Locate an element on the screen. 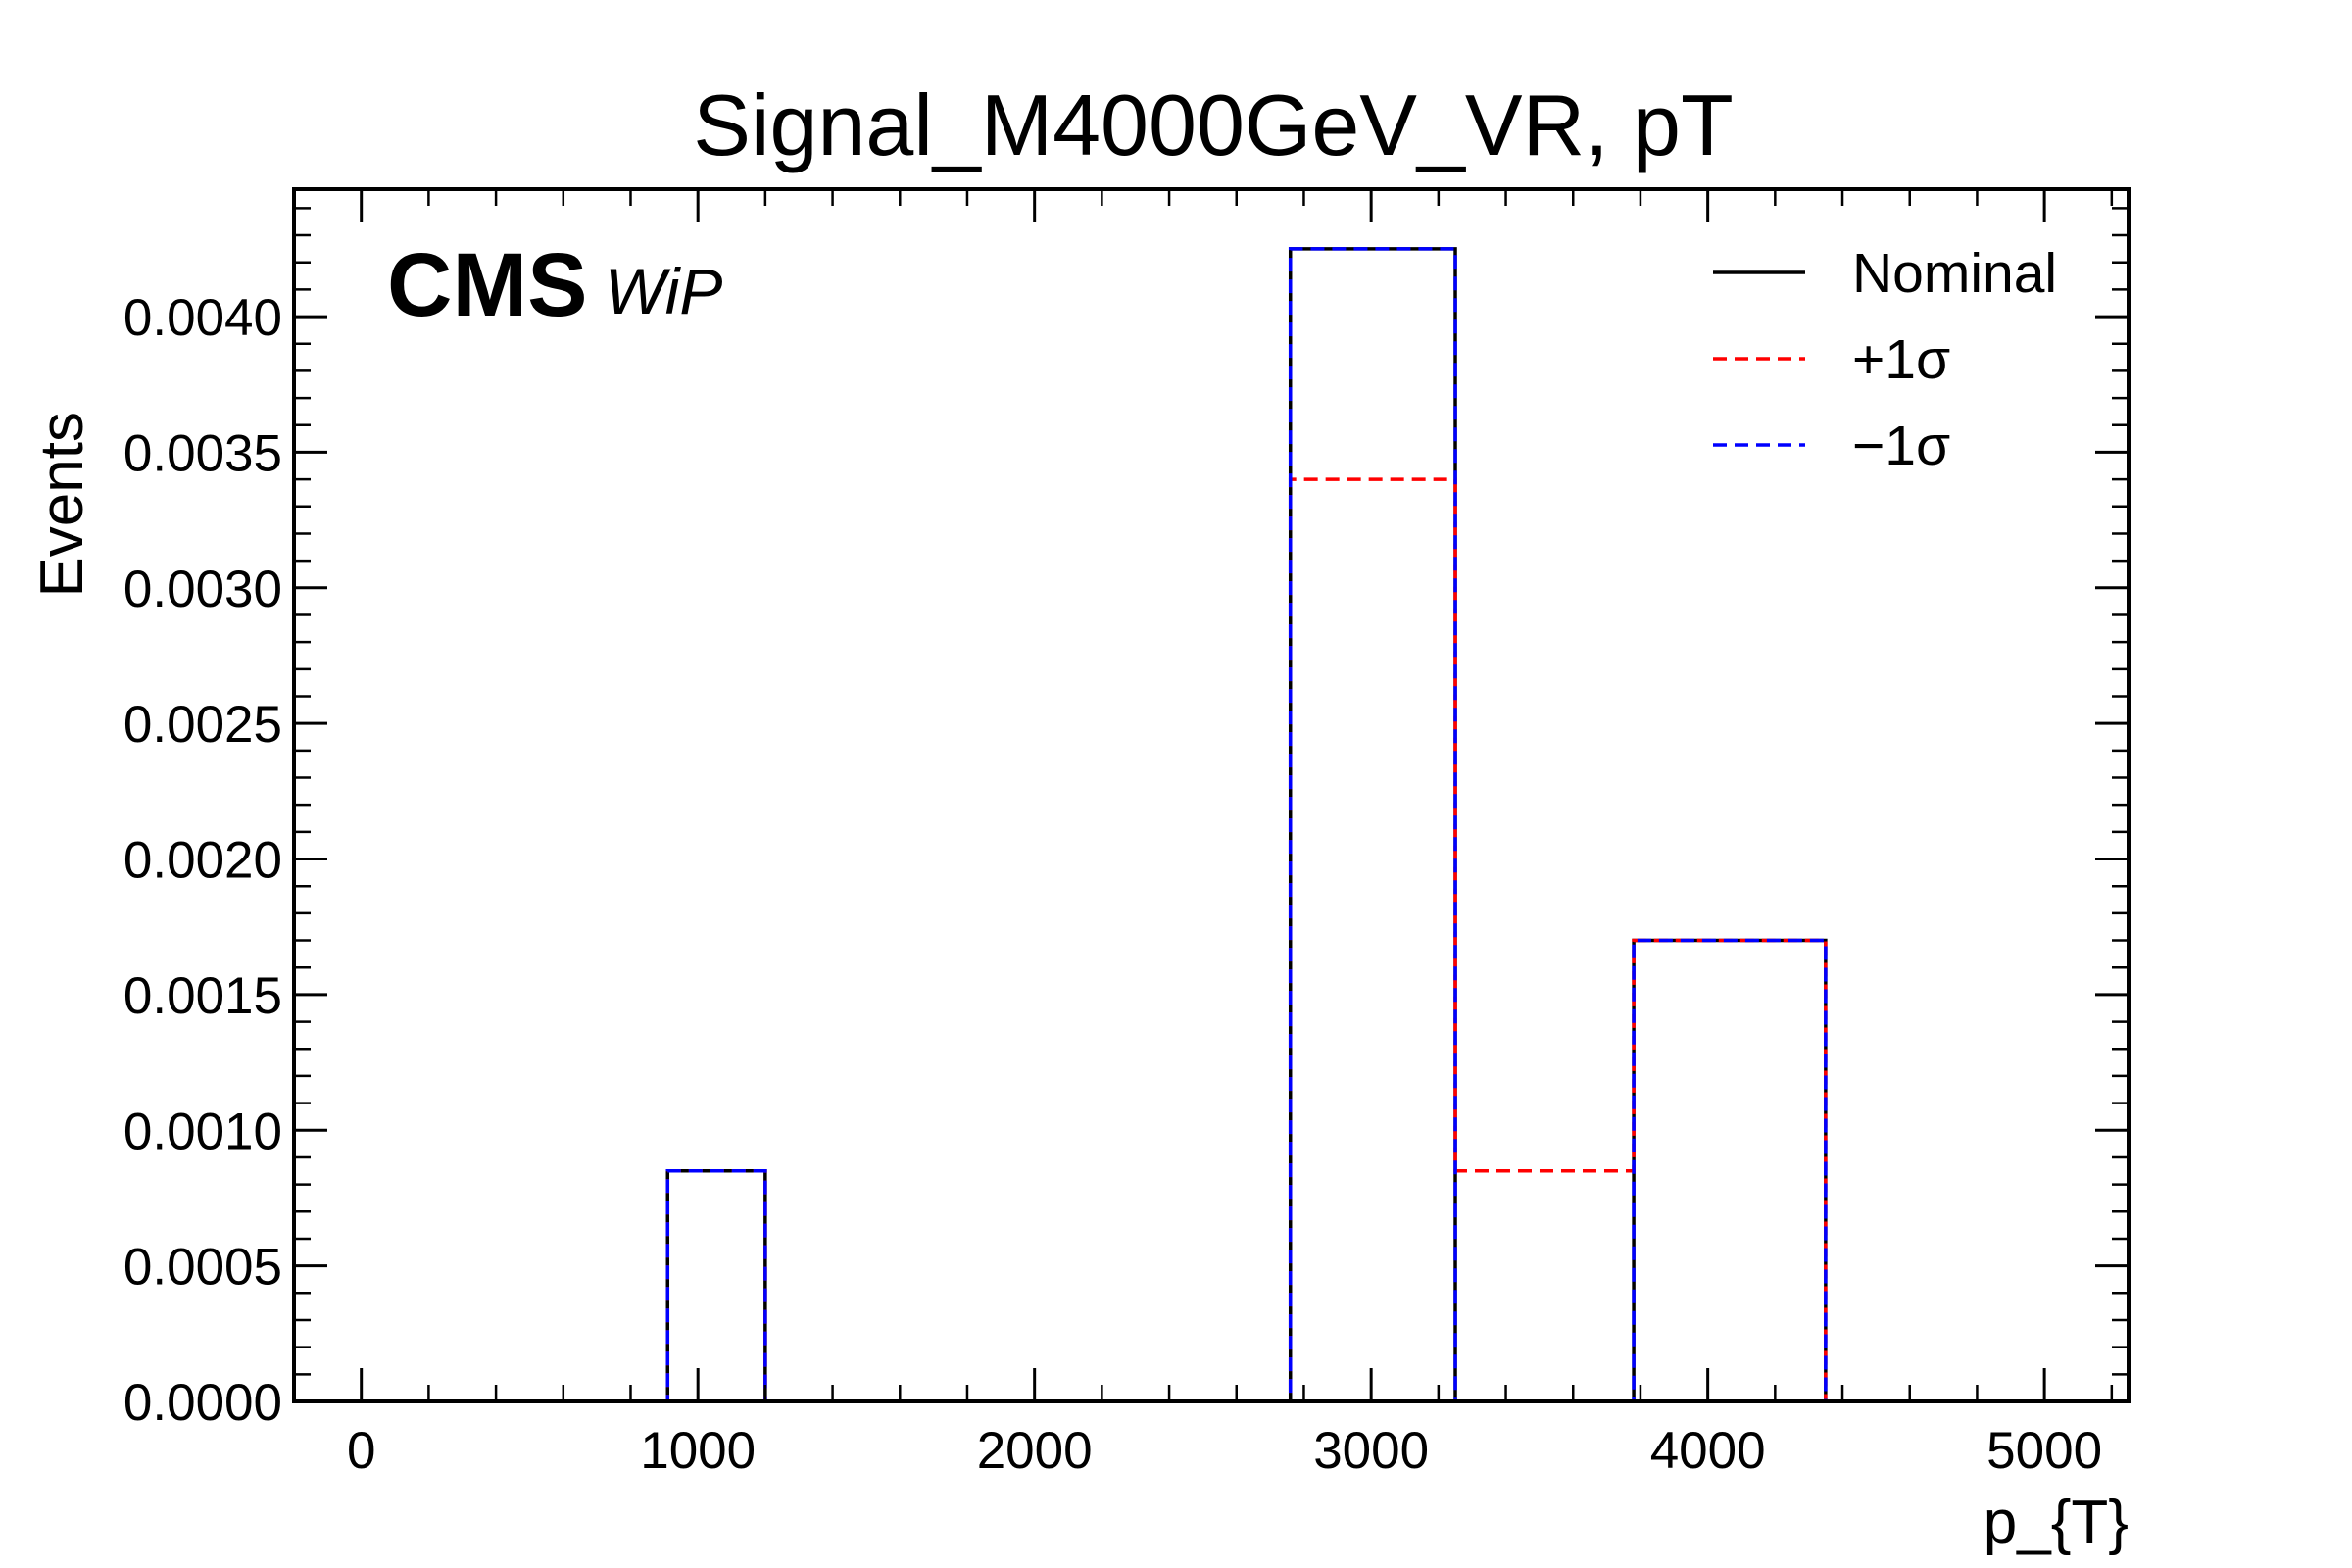 Image resolution: width=2352 pixels, height=1568 pixels. y-tick-label: 0.0040 is located at coordinates (202, 318).